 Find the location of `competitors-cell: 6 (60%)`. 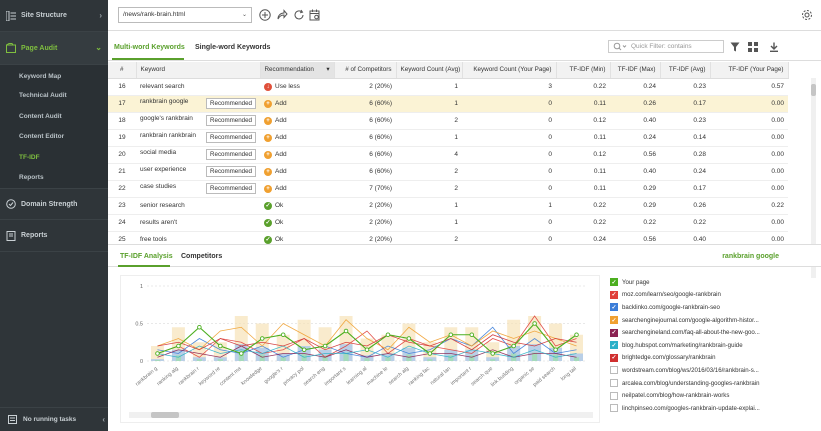

competitors-cell: 6 (60%) is located at coordinates (365, 104).